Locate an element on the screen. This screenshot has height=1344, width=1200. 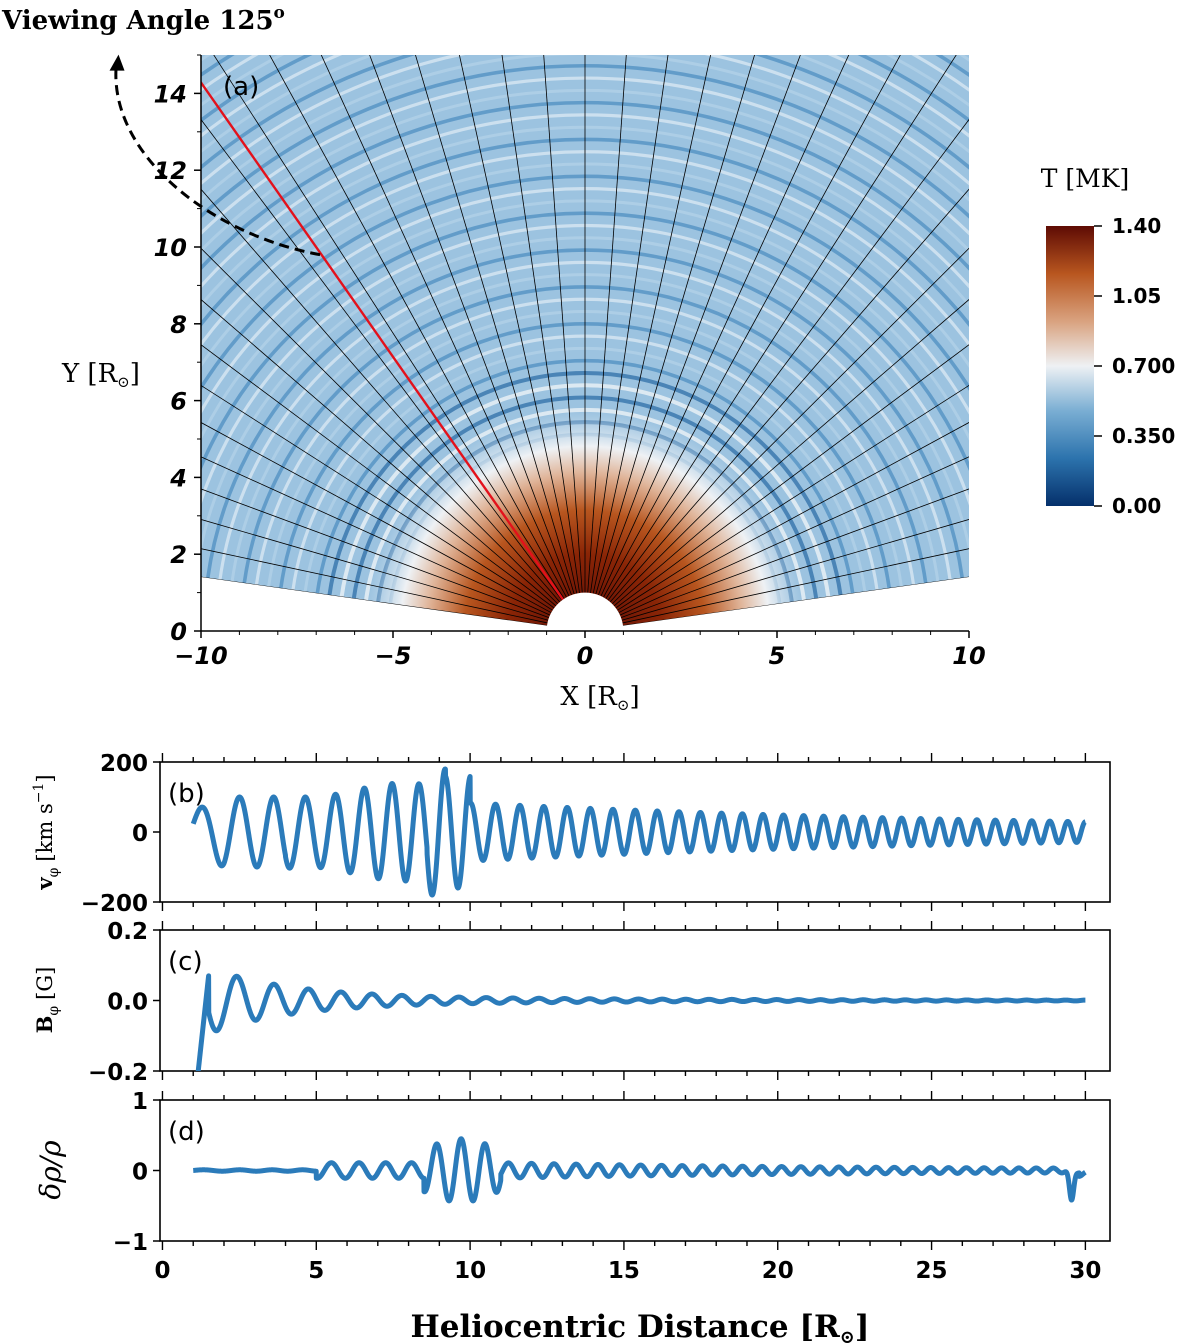
x-tick-label: 20 is located at coordinates (778, 1271).